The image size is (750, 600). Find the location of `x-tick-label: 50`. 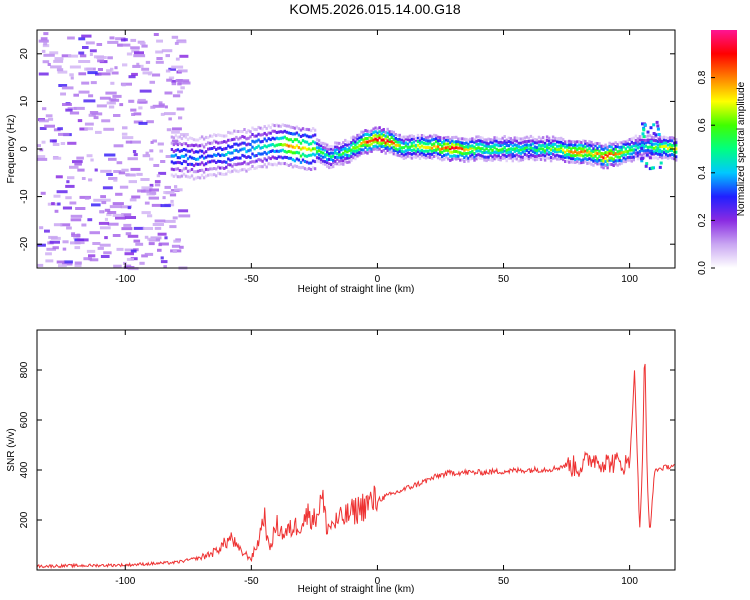

x-tick-label: 50 is located at coordinates (504, 279).